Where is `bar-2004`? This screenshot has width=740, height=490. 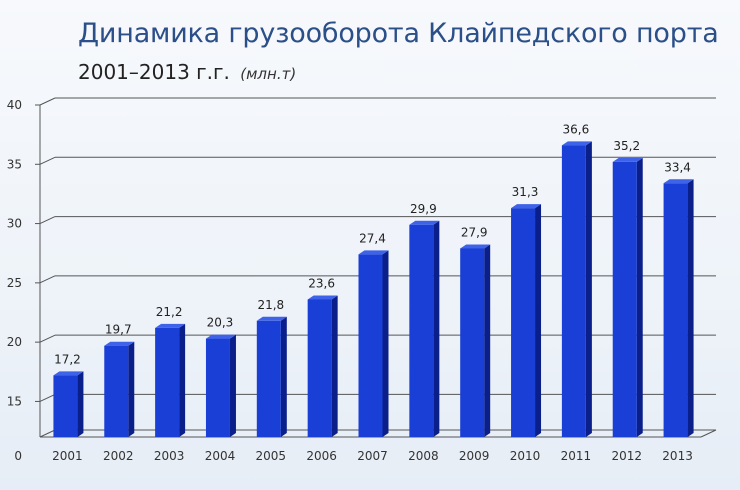 bar-2004 is located at coordinates (220, 385).